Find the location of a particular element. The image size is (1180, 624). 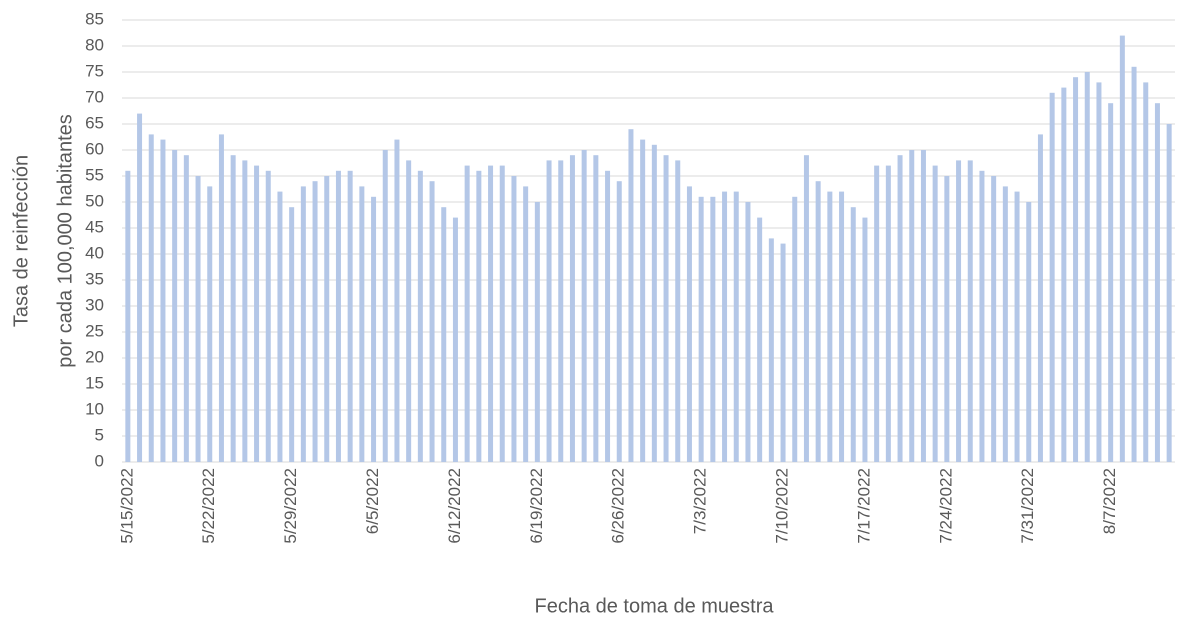

x-tick-label: 7/24/2022 is located at coordinates (945, 506).